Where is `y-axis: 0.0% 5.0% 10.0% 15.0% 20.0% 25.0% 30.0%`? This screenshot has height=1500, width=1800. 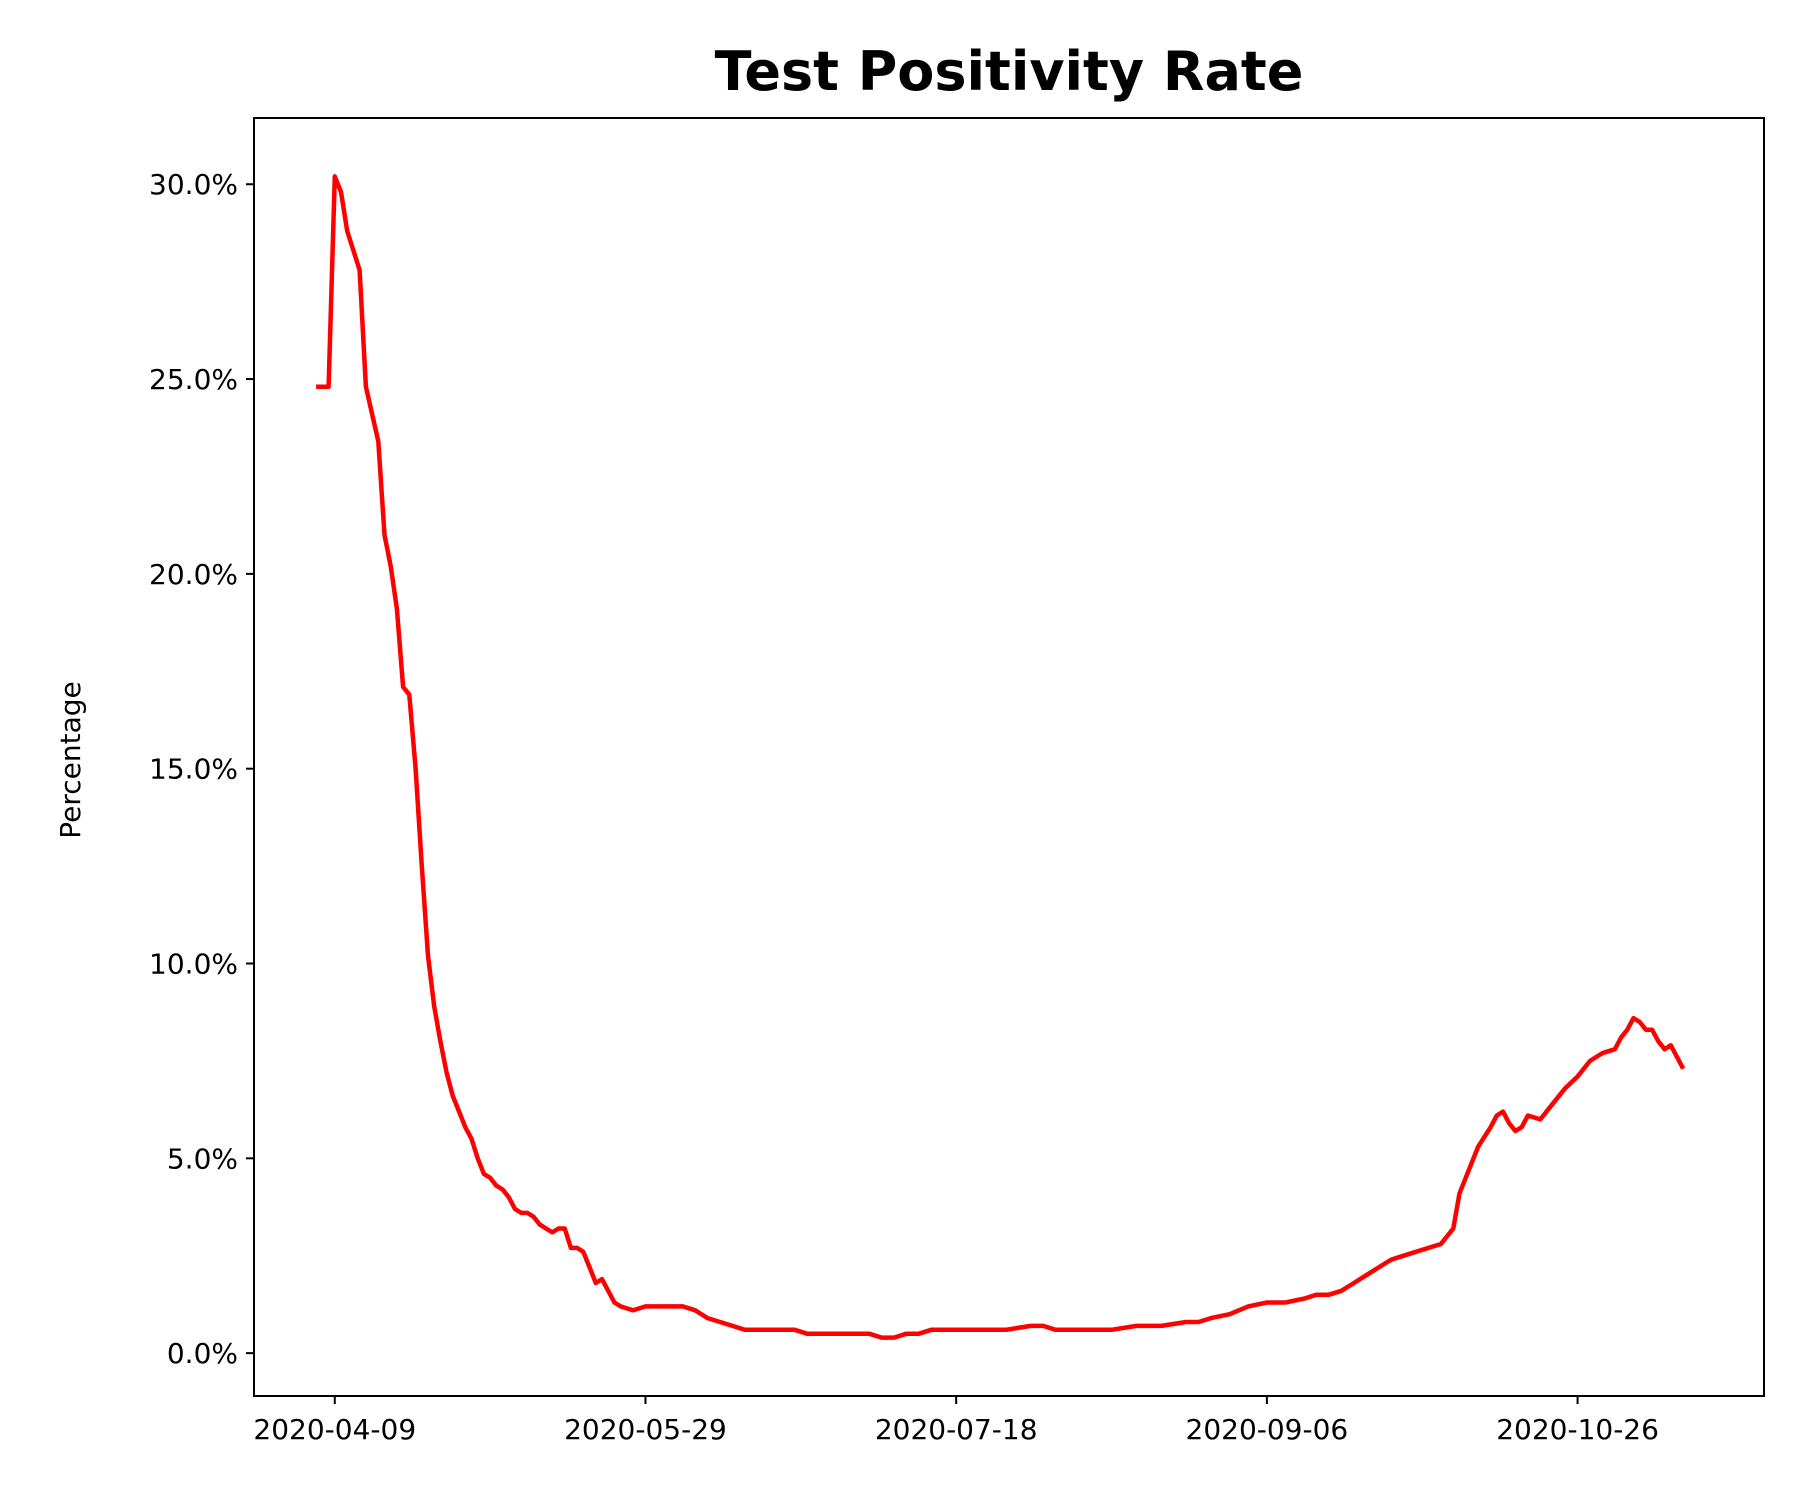
y-axis: 0.0% 5.0% 10.0% 15.0% 20.0% 25.0% 30.0% is located at coordinates (201, 769).